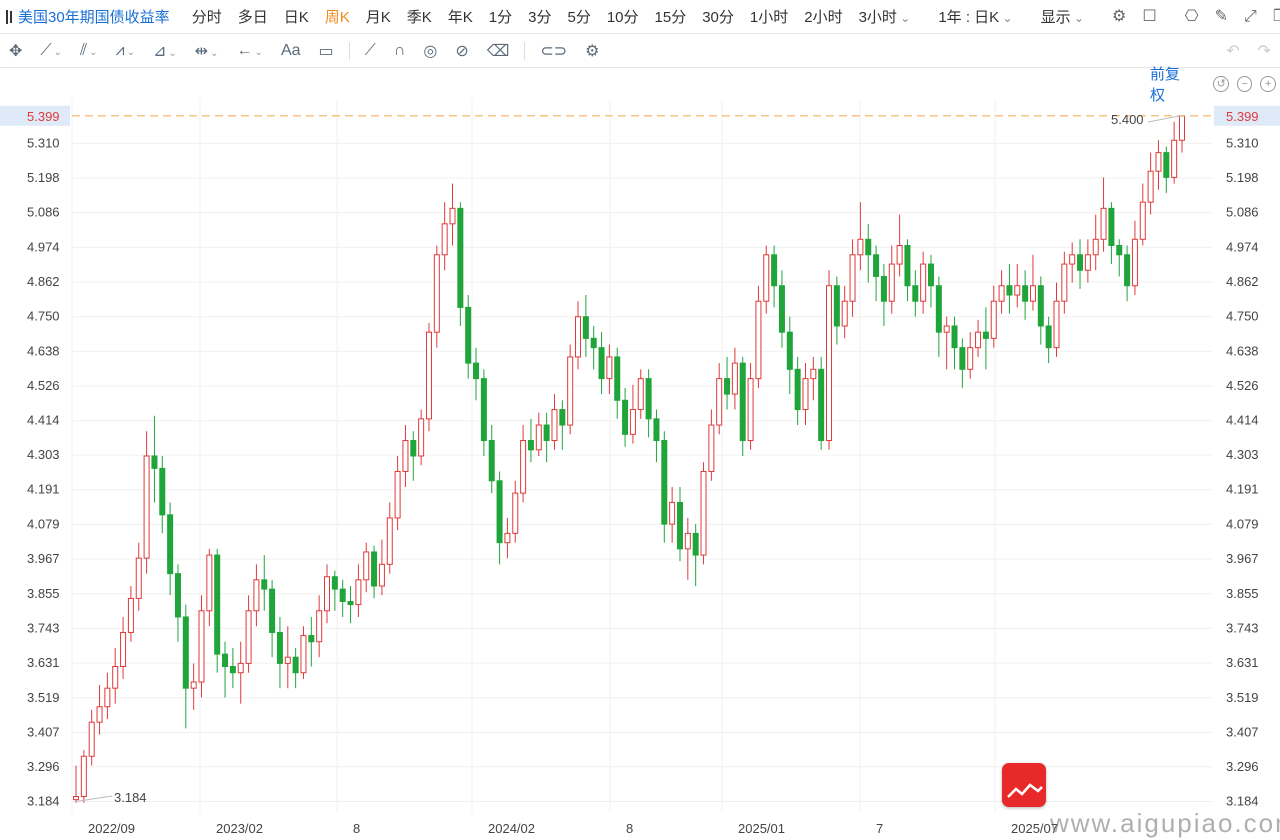  I want to click on period-tab: 15分, so click(670, 17).